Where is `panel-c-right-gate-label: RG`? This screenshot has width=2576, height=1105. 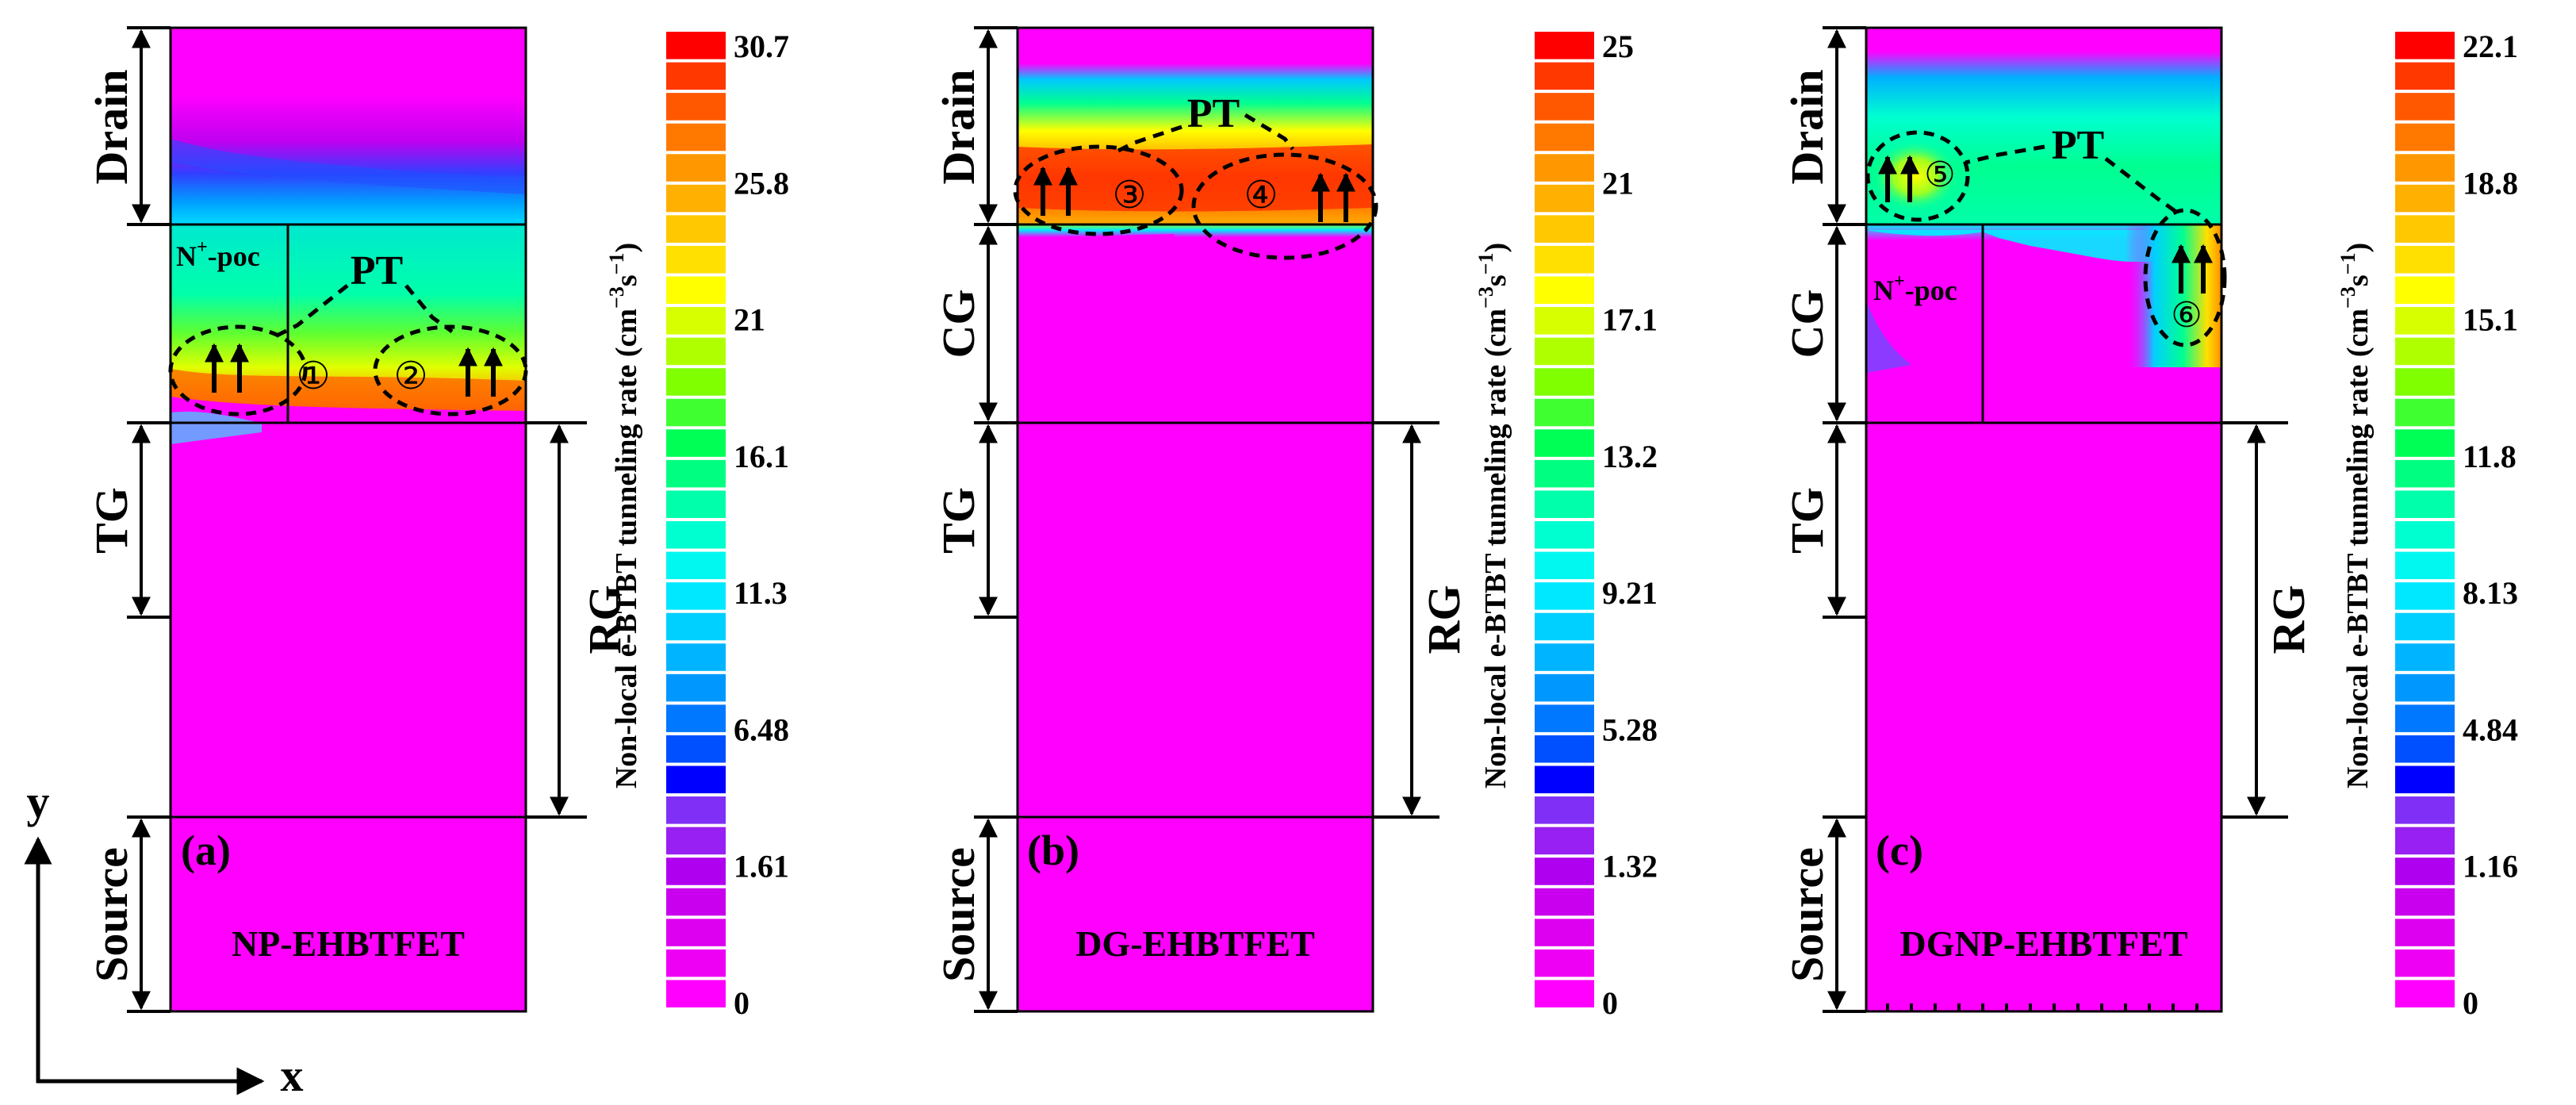 panel-c-right-gate-label: RG is located at coordinates (2288, 619).